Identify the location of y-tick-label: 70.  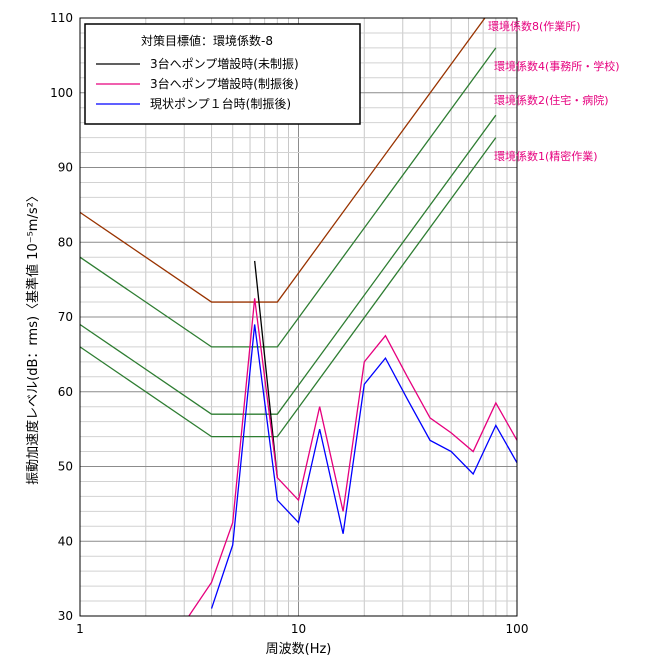
(65, 317).